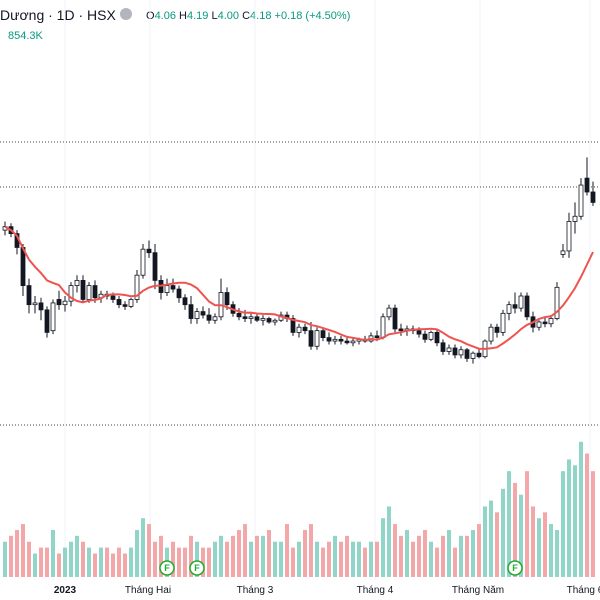  I want to click on low-value: 4.00, so click(228, 16).